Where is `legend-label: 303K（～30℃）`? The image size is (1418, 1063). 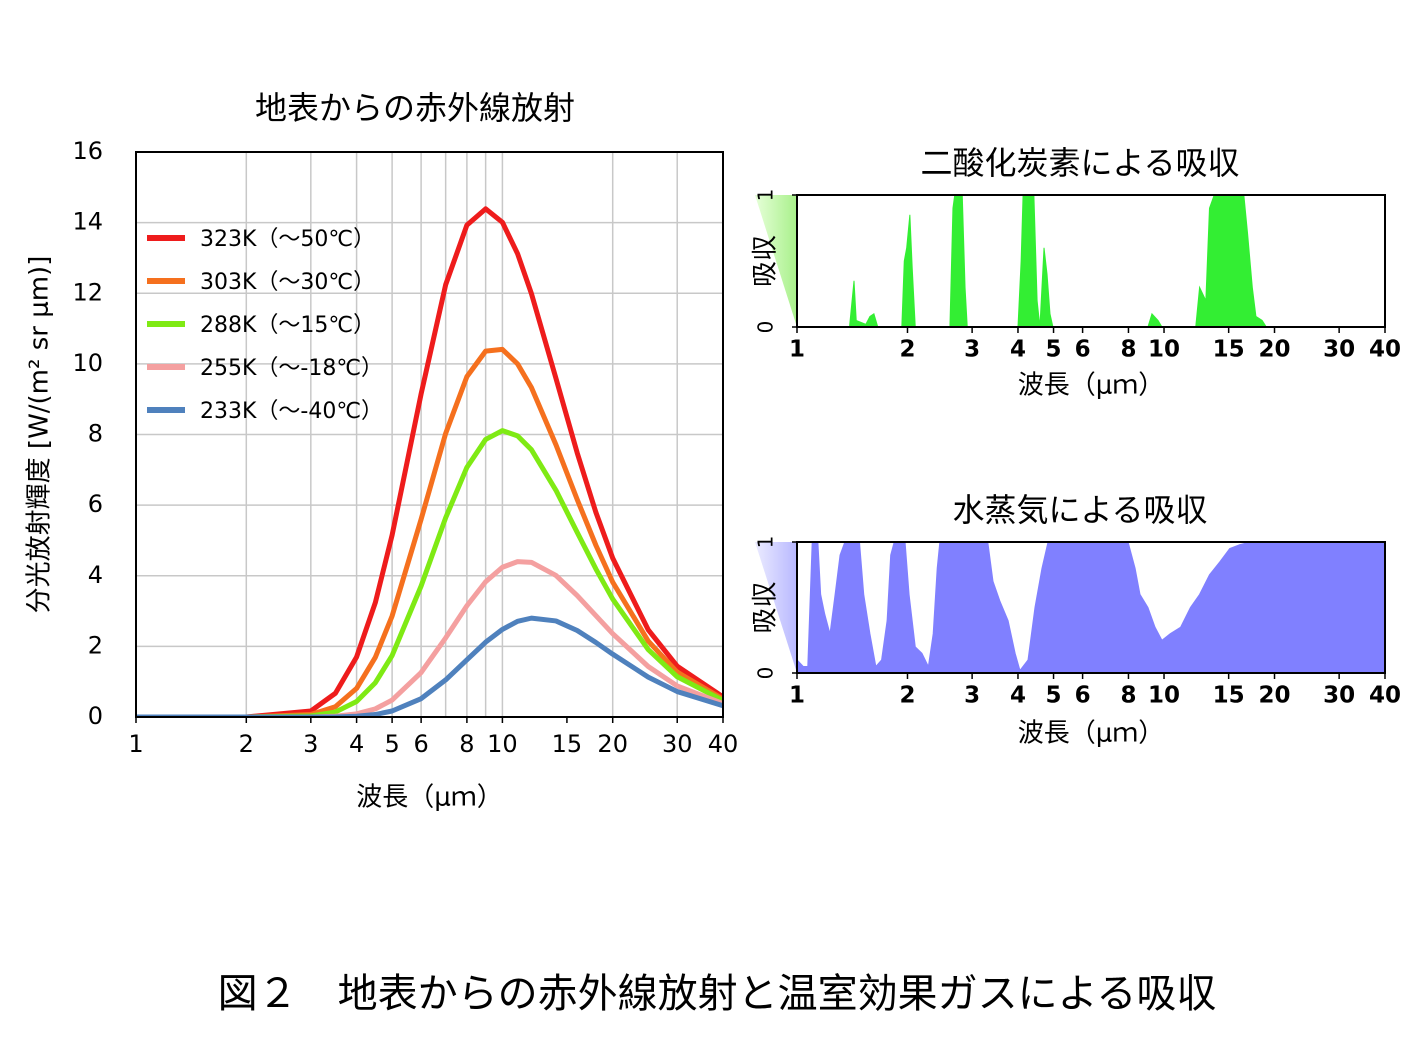 legend-label: 303K（～30℃） is located at coordinates (287, 282).